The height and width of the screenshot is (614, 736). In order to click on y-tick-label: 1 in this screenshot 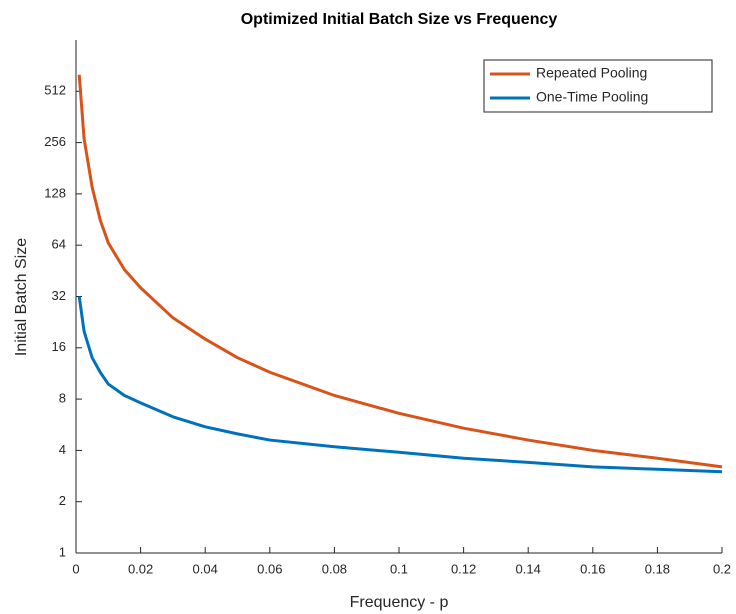, I will do `click(62, 551)`.